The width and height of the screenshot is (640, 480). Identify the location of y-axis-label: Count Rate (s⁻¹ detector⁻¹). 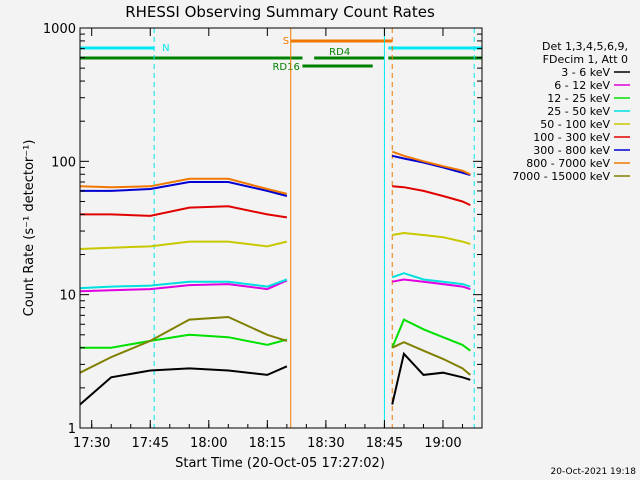
(29, 228).